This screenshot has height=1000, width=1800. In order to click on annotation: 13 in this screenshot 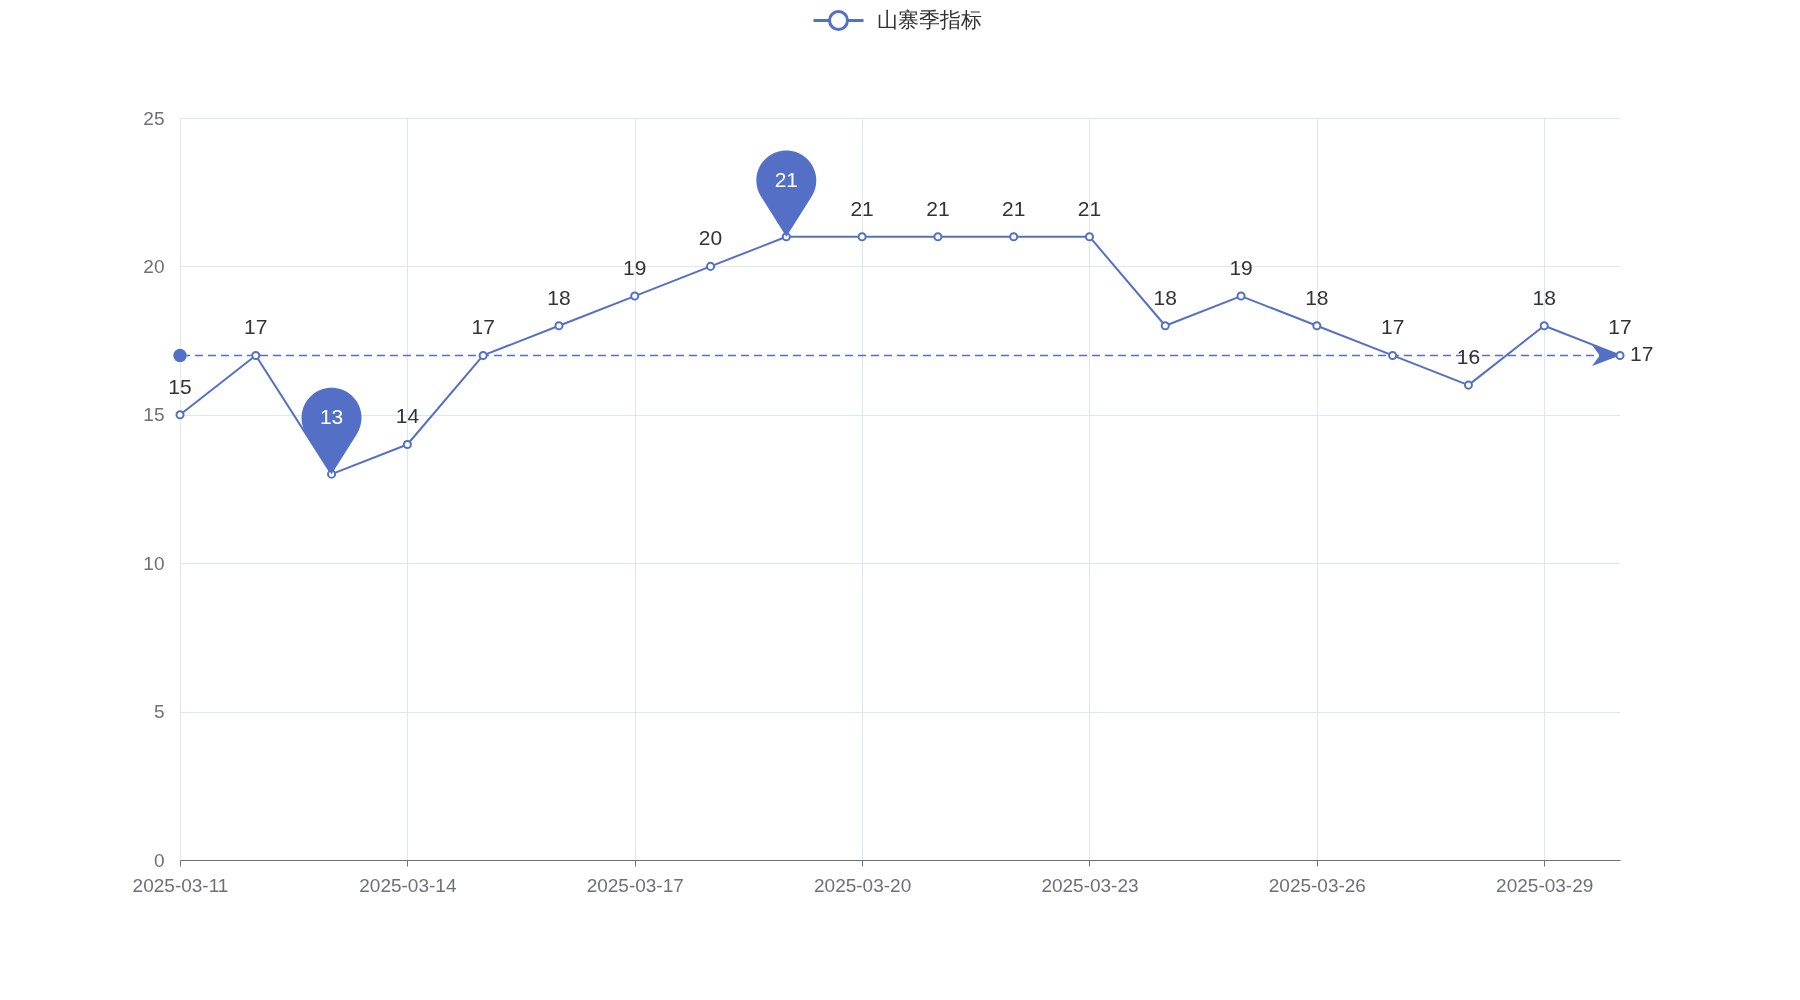, I will do `click(331, 417)`.